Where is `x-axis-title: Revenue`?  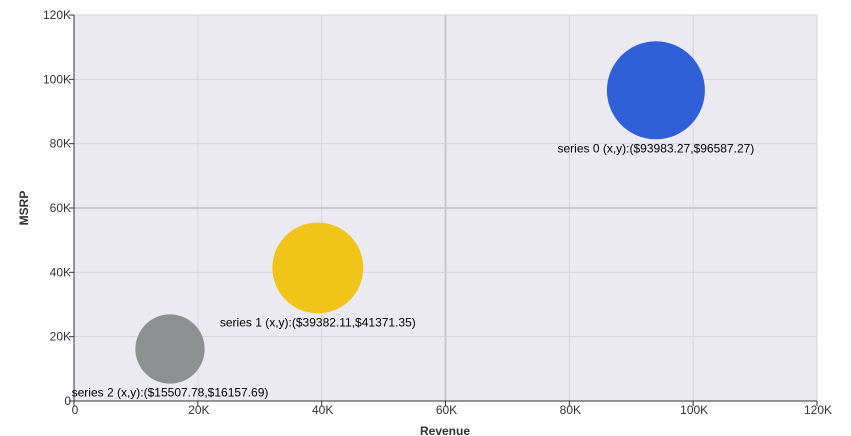
x-axis-title: Revenue is located at coordinates (445, 430).